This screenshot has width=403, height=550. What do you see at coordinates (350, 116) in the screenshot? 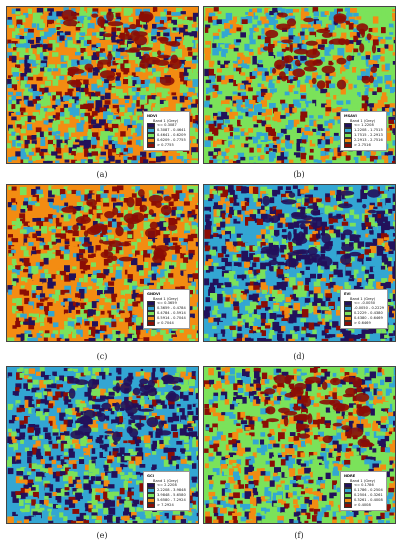
I see `legend-title: MSAVI` at bounding box center [350, 116].